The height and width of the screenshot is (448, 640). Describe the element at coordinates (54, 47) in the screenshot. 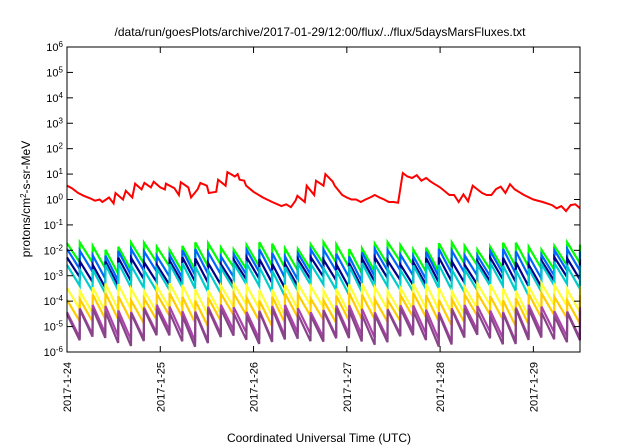

I see `y-tick-label: 10⁶` at that location.